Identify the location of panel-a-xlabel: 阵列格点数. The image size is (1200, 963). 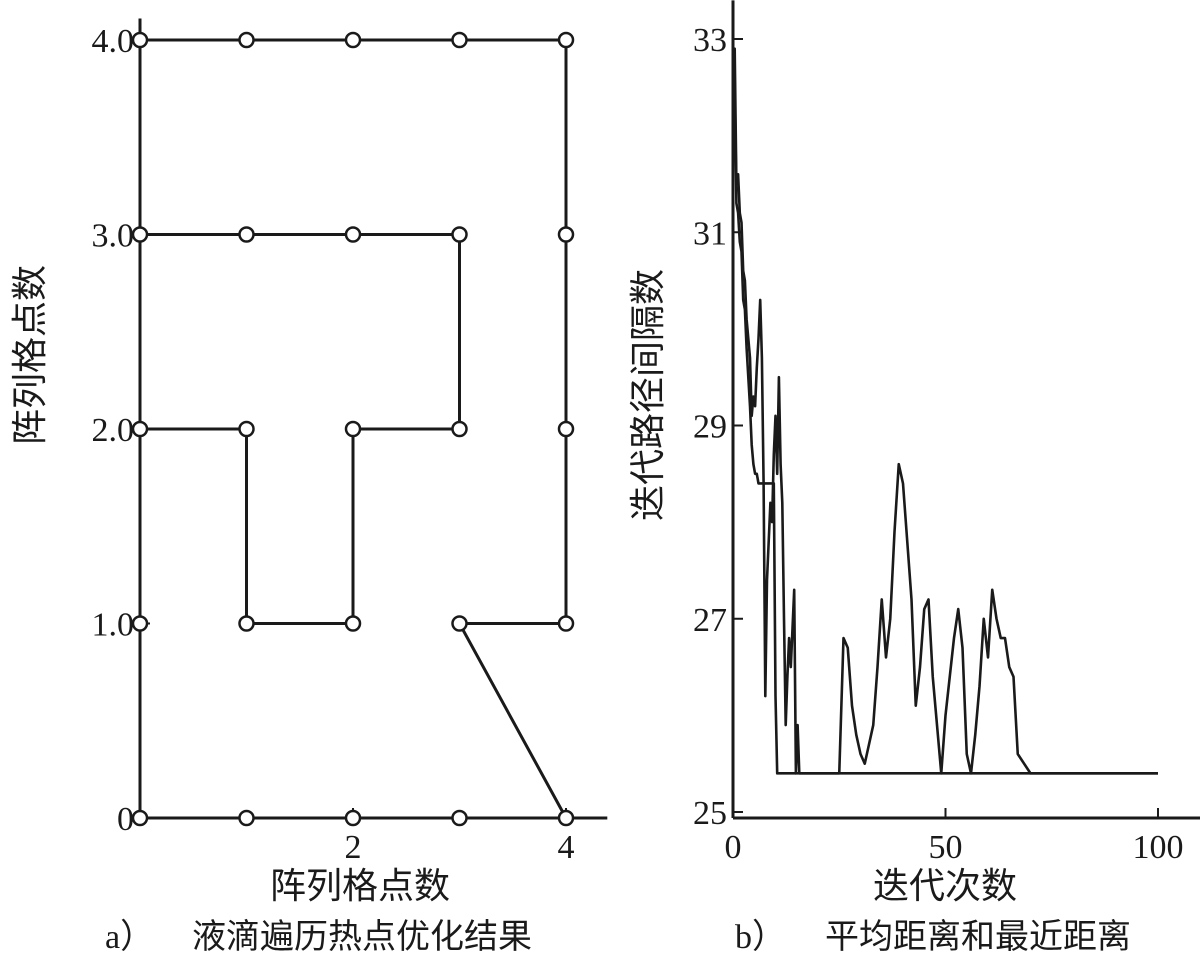
(360, 886).